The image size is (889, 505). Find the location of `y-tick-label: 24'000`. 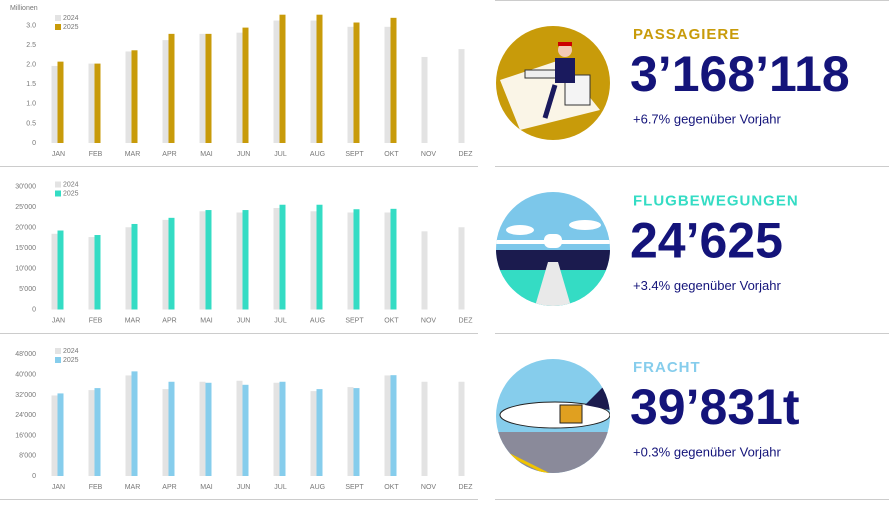

y-tick-label: 24'000 is located at coordinates (25, 415).